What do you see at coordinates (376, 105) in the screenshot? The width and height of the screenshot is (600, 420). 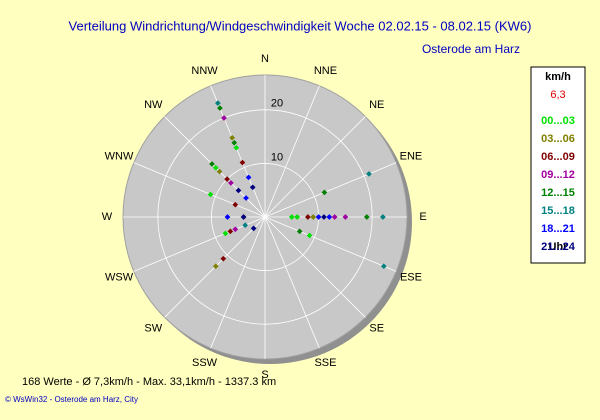 I see `direction-label: NE` at bounding box center [376, 105].